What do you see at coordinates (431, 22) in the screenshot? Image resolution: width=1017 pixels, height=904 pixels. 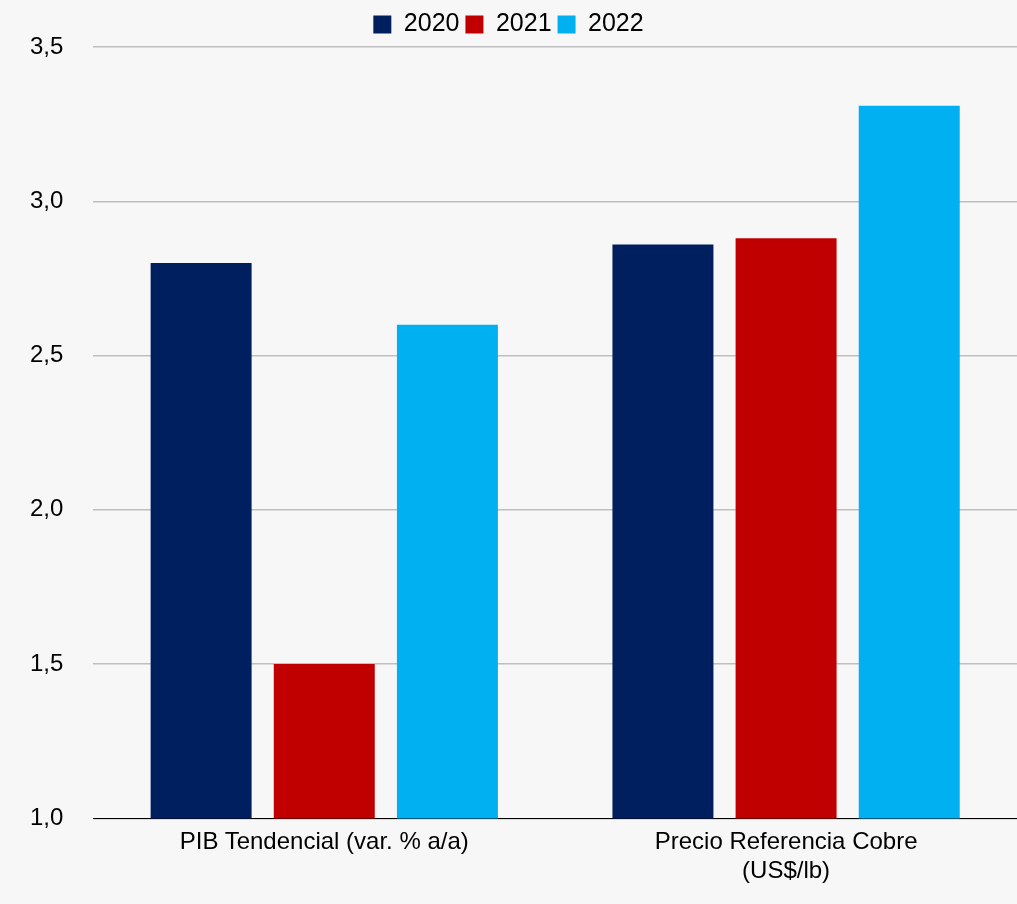 I see `legend-label: 2020` at bounding box center [431, 22].